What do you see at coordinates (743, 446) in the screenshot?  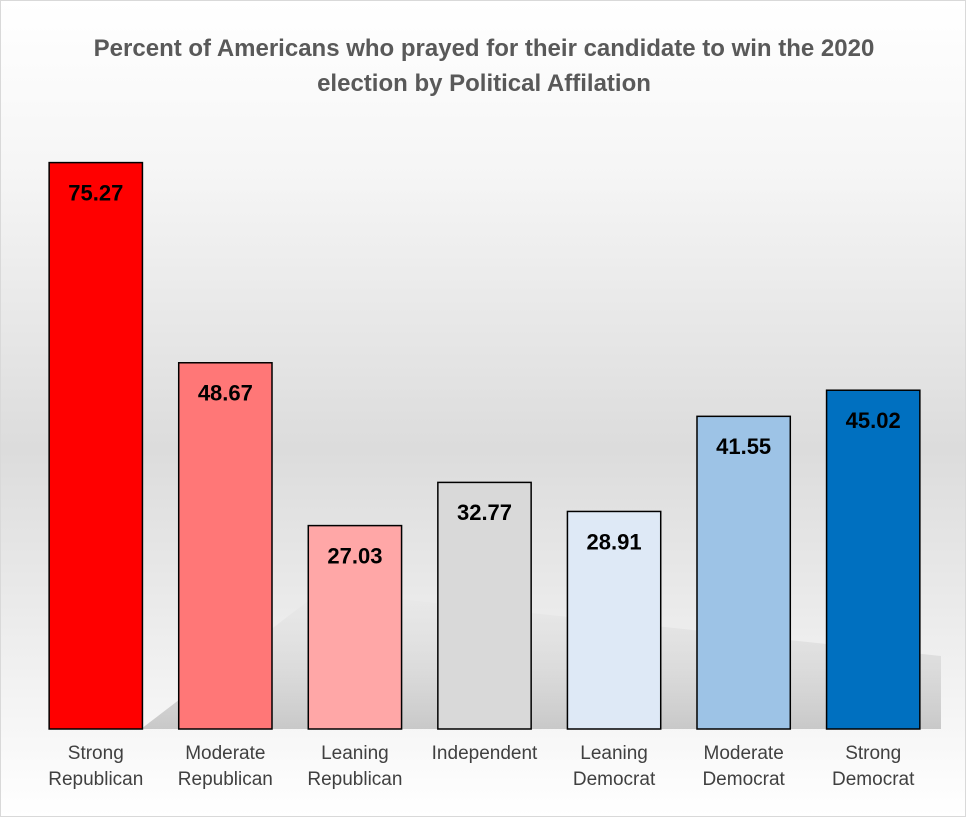 I see `data-label: 41.55` at bounding box center [743, 446].